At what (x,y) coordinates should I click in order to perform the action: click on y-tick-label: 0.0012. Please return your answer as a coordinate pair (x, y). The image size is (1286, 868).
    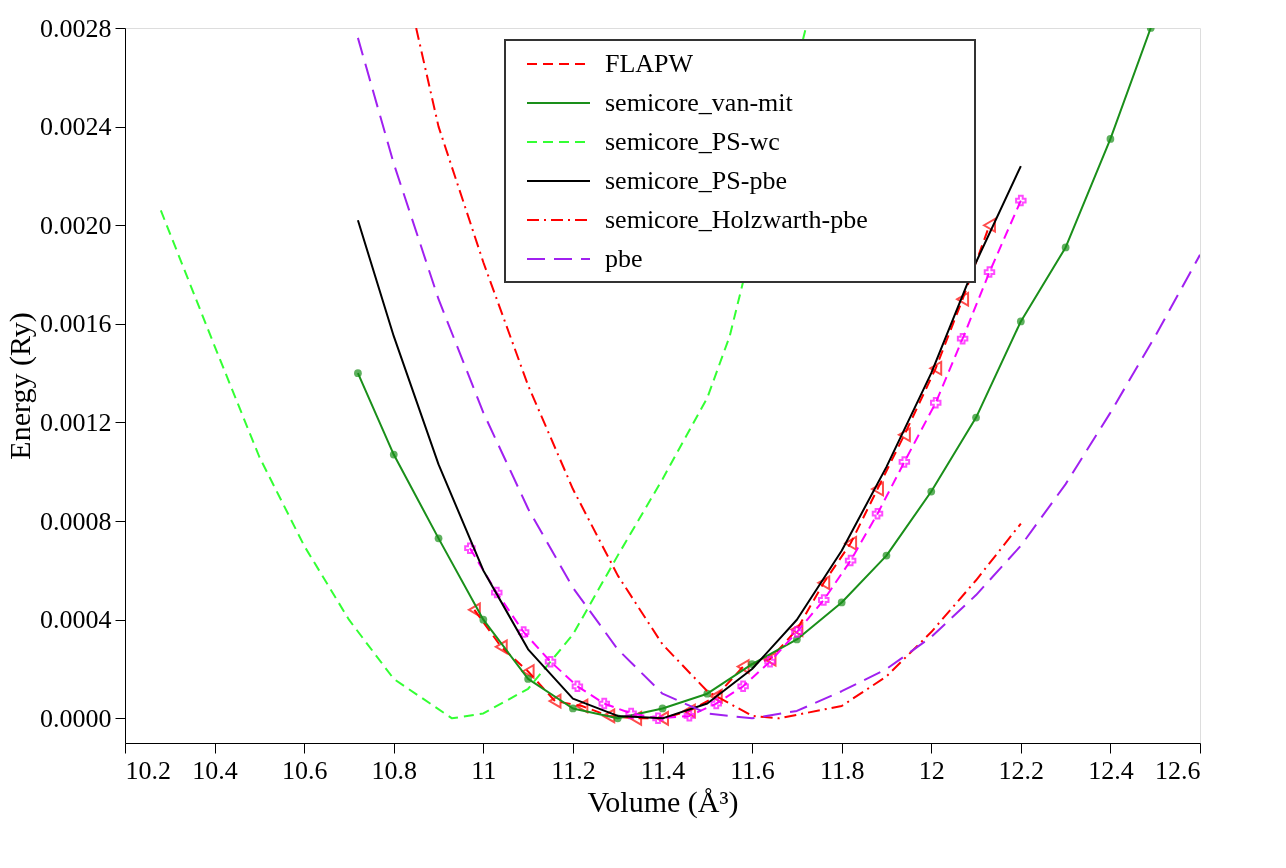
    Looking at the image, I should click on (76, 422).